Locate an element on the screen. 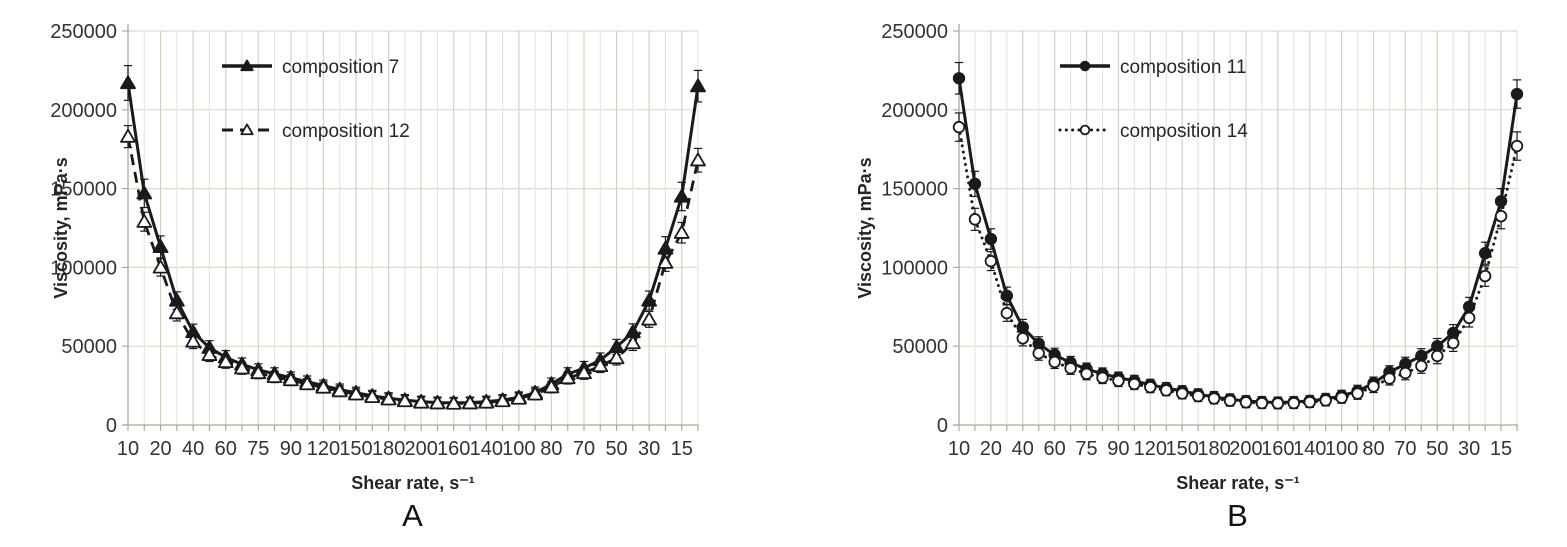 The width and height of the screenshot is (1567, 547). x-tick-label: 200 is located at coordinates (420, 449).